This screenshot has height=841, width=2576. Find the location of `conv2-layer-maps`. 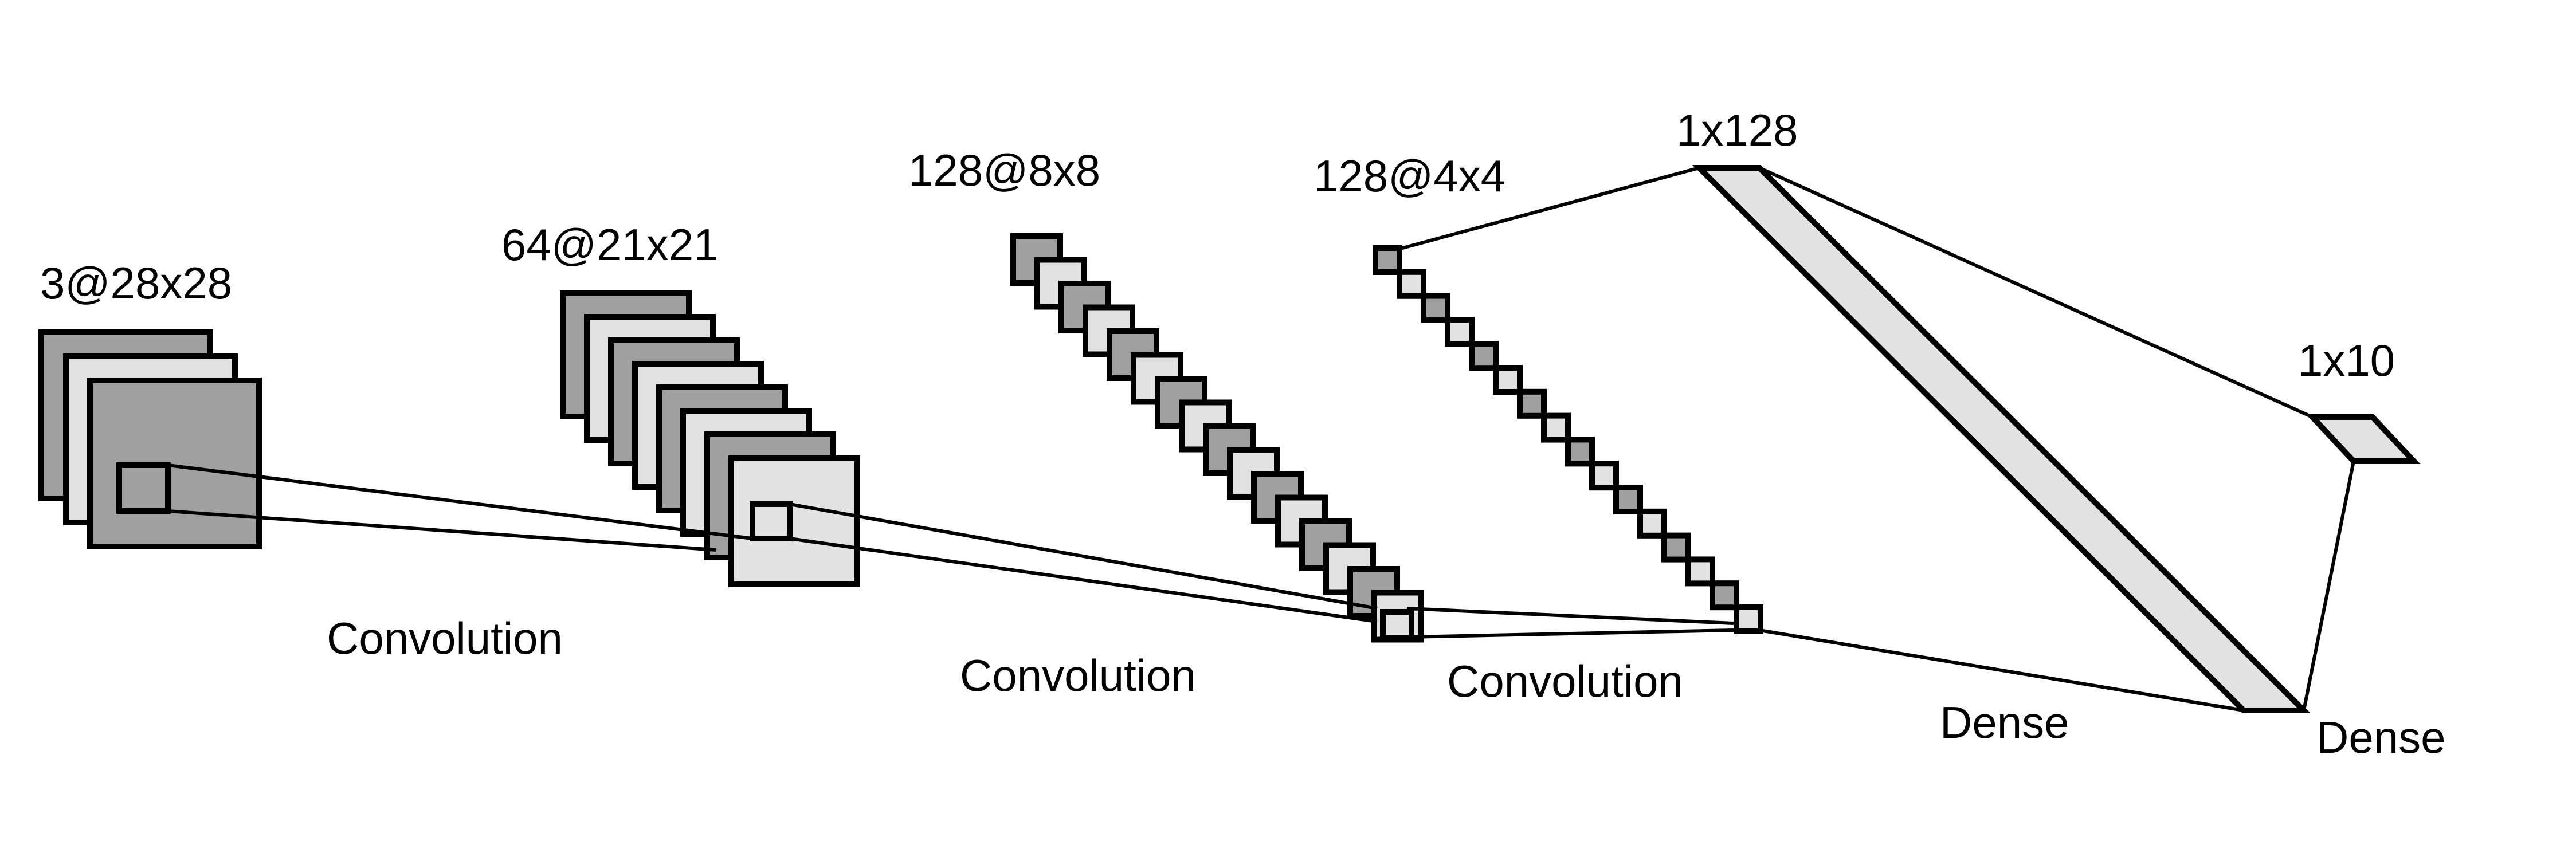

conv2-layer-maps is located at coordinates (1217, 438).